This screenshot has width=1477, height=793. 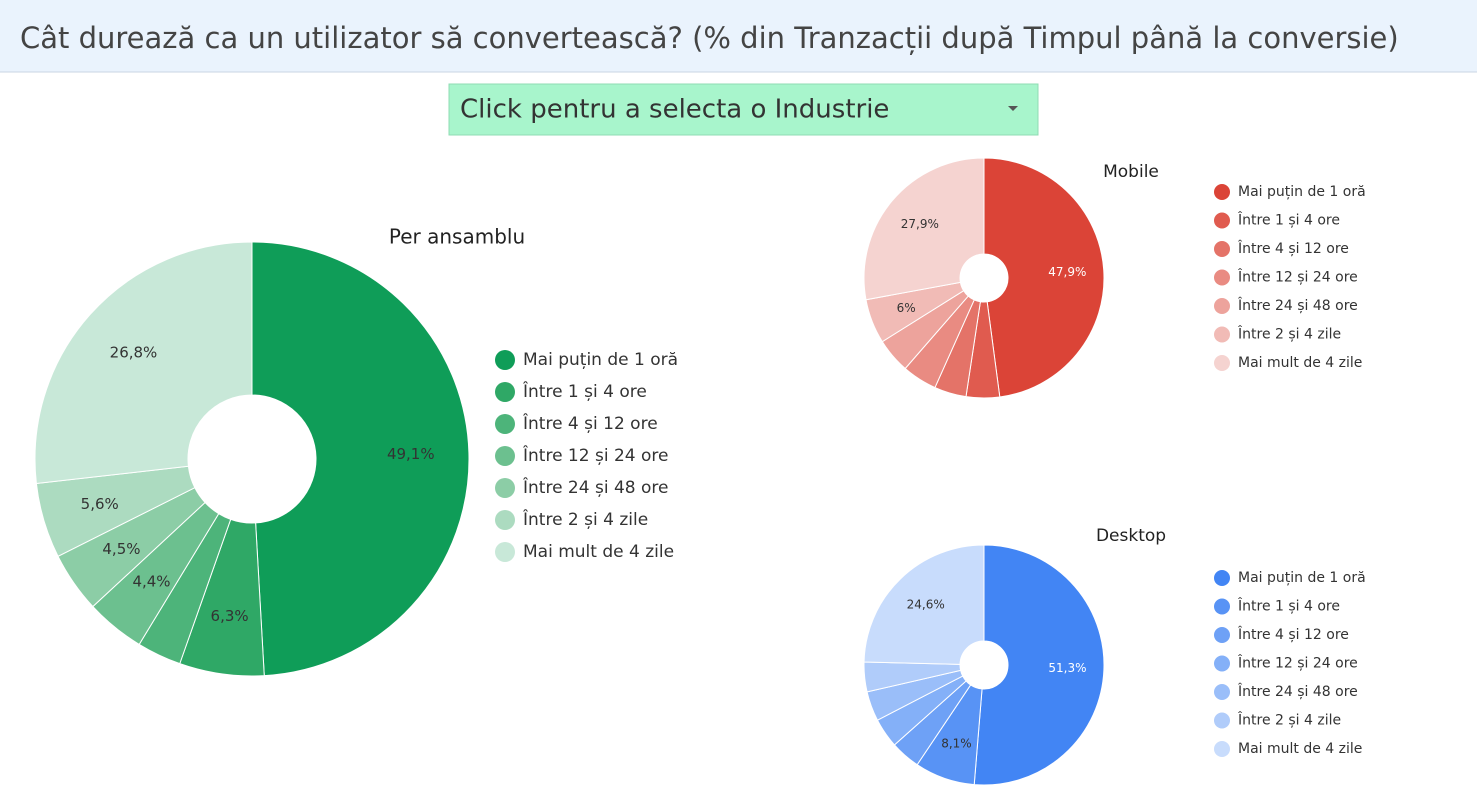 I want to click on slice-label: 51,3%, so click(x=1067, y=668).